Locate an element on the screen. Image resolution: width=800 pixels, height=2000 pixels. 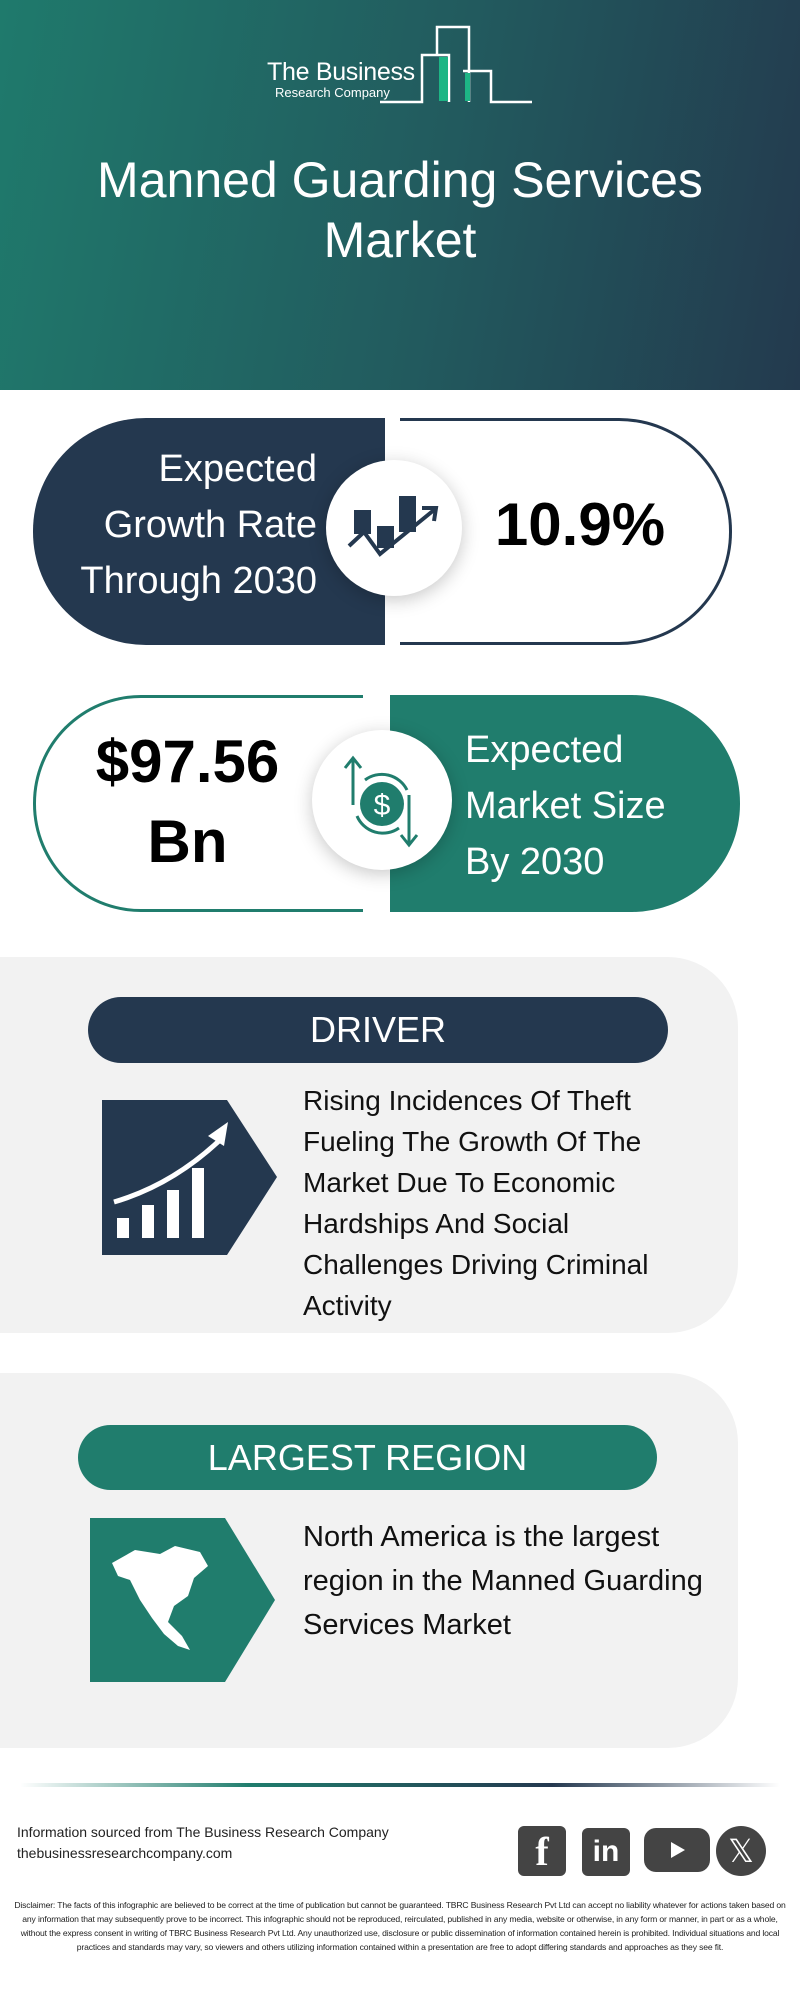
market-size-value: $97.56 Bn is located at coordinates (187, 802).